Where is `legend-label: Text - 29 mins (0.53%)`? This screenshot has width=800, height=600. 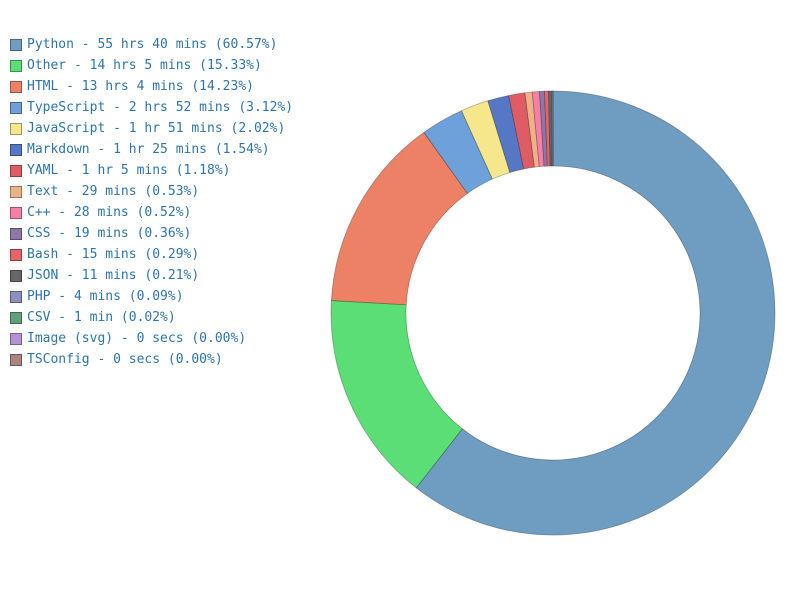 legend-label: Text - 29 mins (0.53%) is located at coordinates (113, 191).